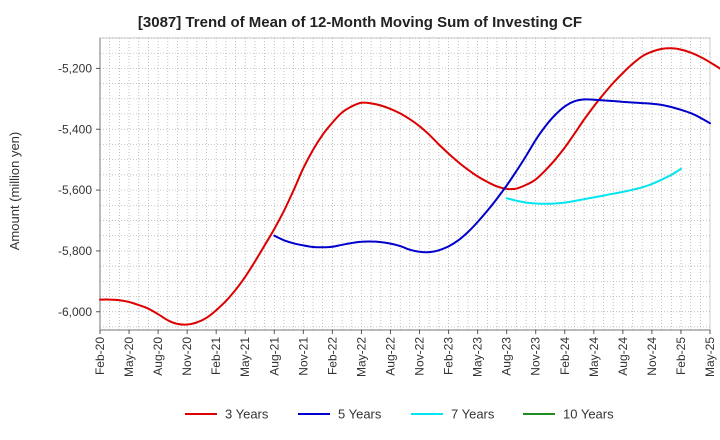 The height and width of the screenshot is (440, 720). Describe the element at coordinates (507, 356) in the screenshot. I see `x-tick-label: Aug-23` at that location.